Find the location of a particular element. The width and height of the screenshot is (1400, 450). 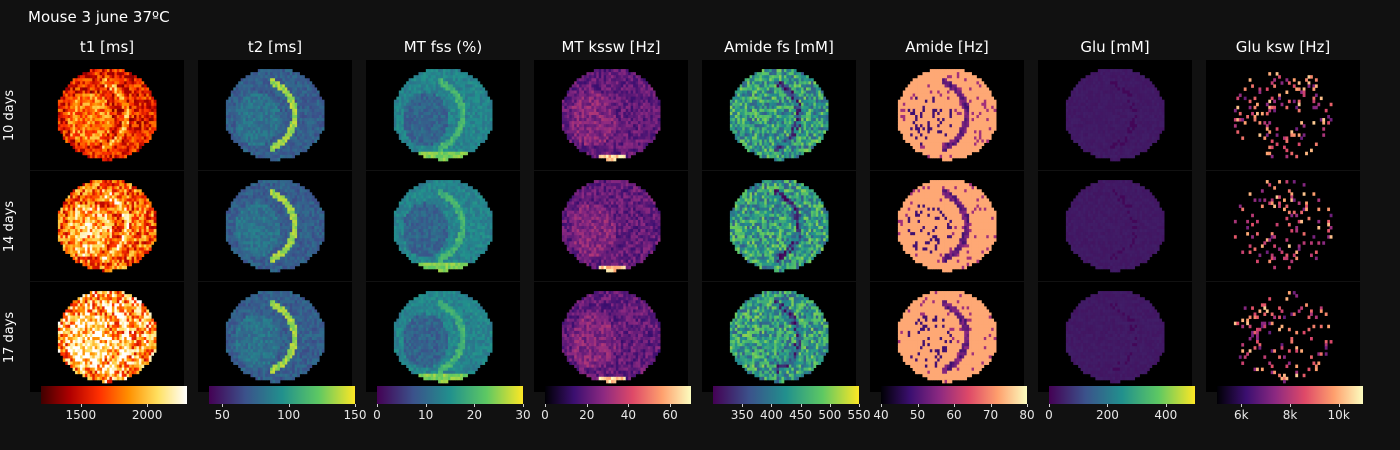

row-label-text: 10 days is located at coordinates (10, 114).